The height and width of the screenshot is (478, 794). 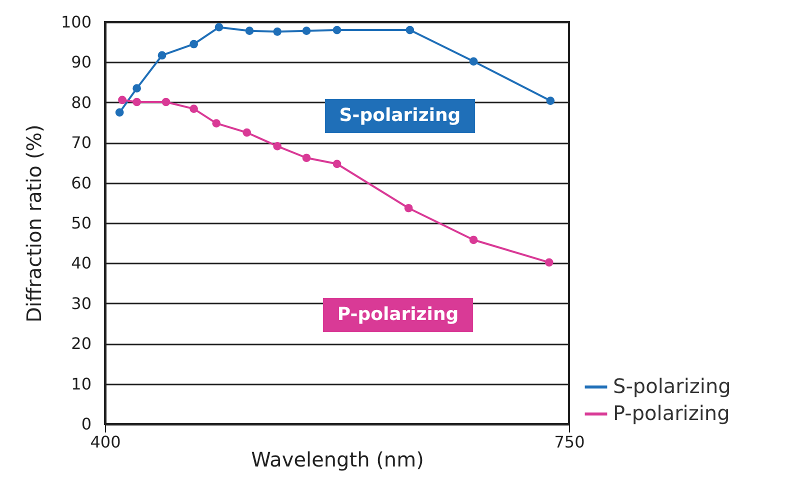 I want to click on y-tick-label: 70, so click(x=81, y=142).